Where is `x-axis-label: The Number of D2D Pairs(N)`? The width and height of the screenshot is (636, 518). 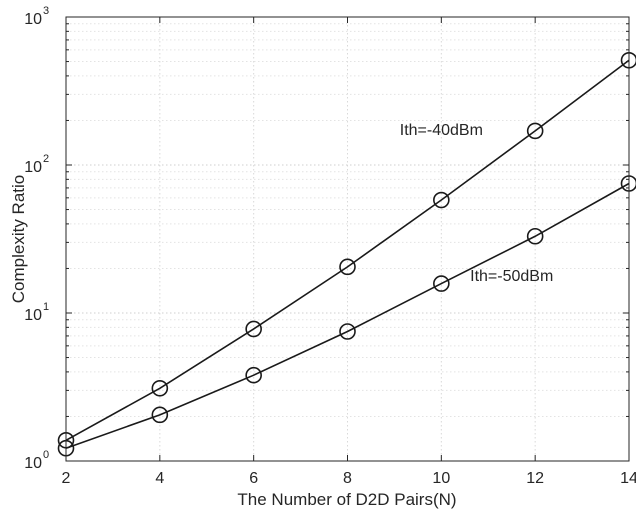 x-axis-label: The Number of D2D Pairs(N) is located at coordinates (346, 499).